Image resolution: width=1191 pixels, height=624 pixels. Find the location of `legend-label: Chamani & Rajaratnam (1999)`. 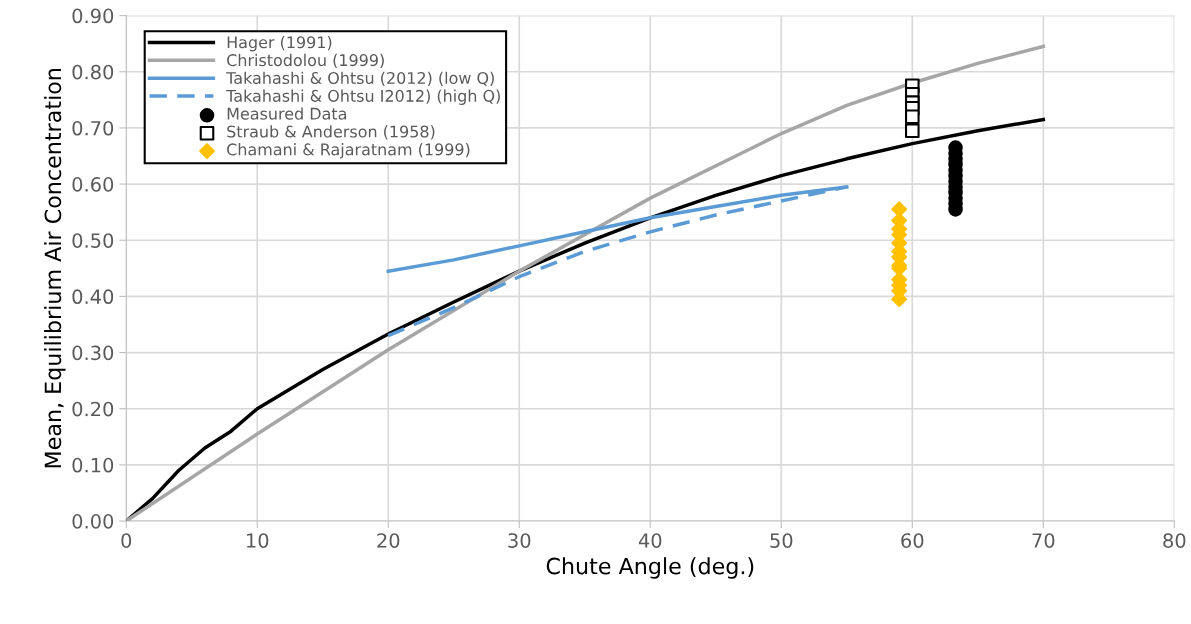

legend-label: Chamani & Rajaratnam (1999) is located at coordinates (348, 151).